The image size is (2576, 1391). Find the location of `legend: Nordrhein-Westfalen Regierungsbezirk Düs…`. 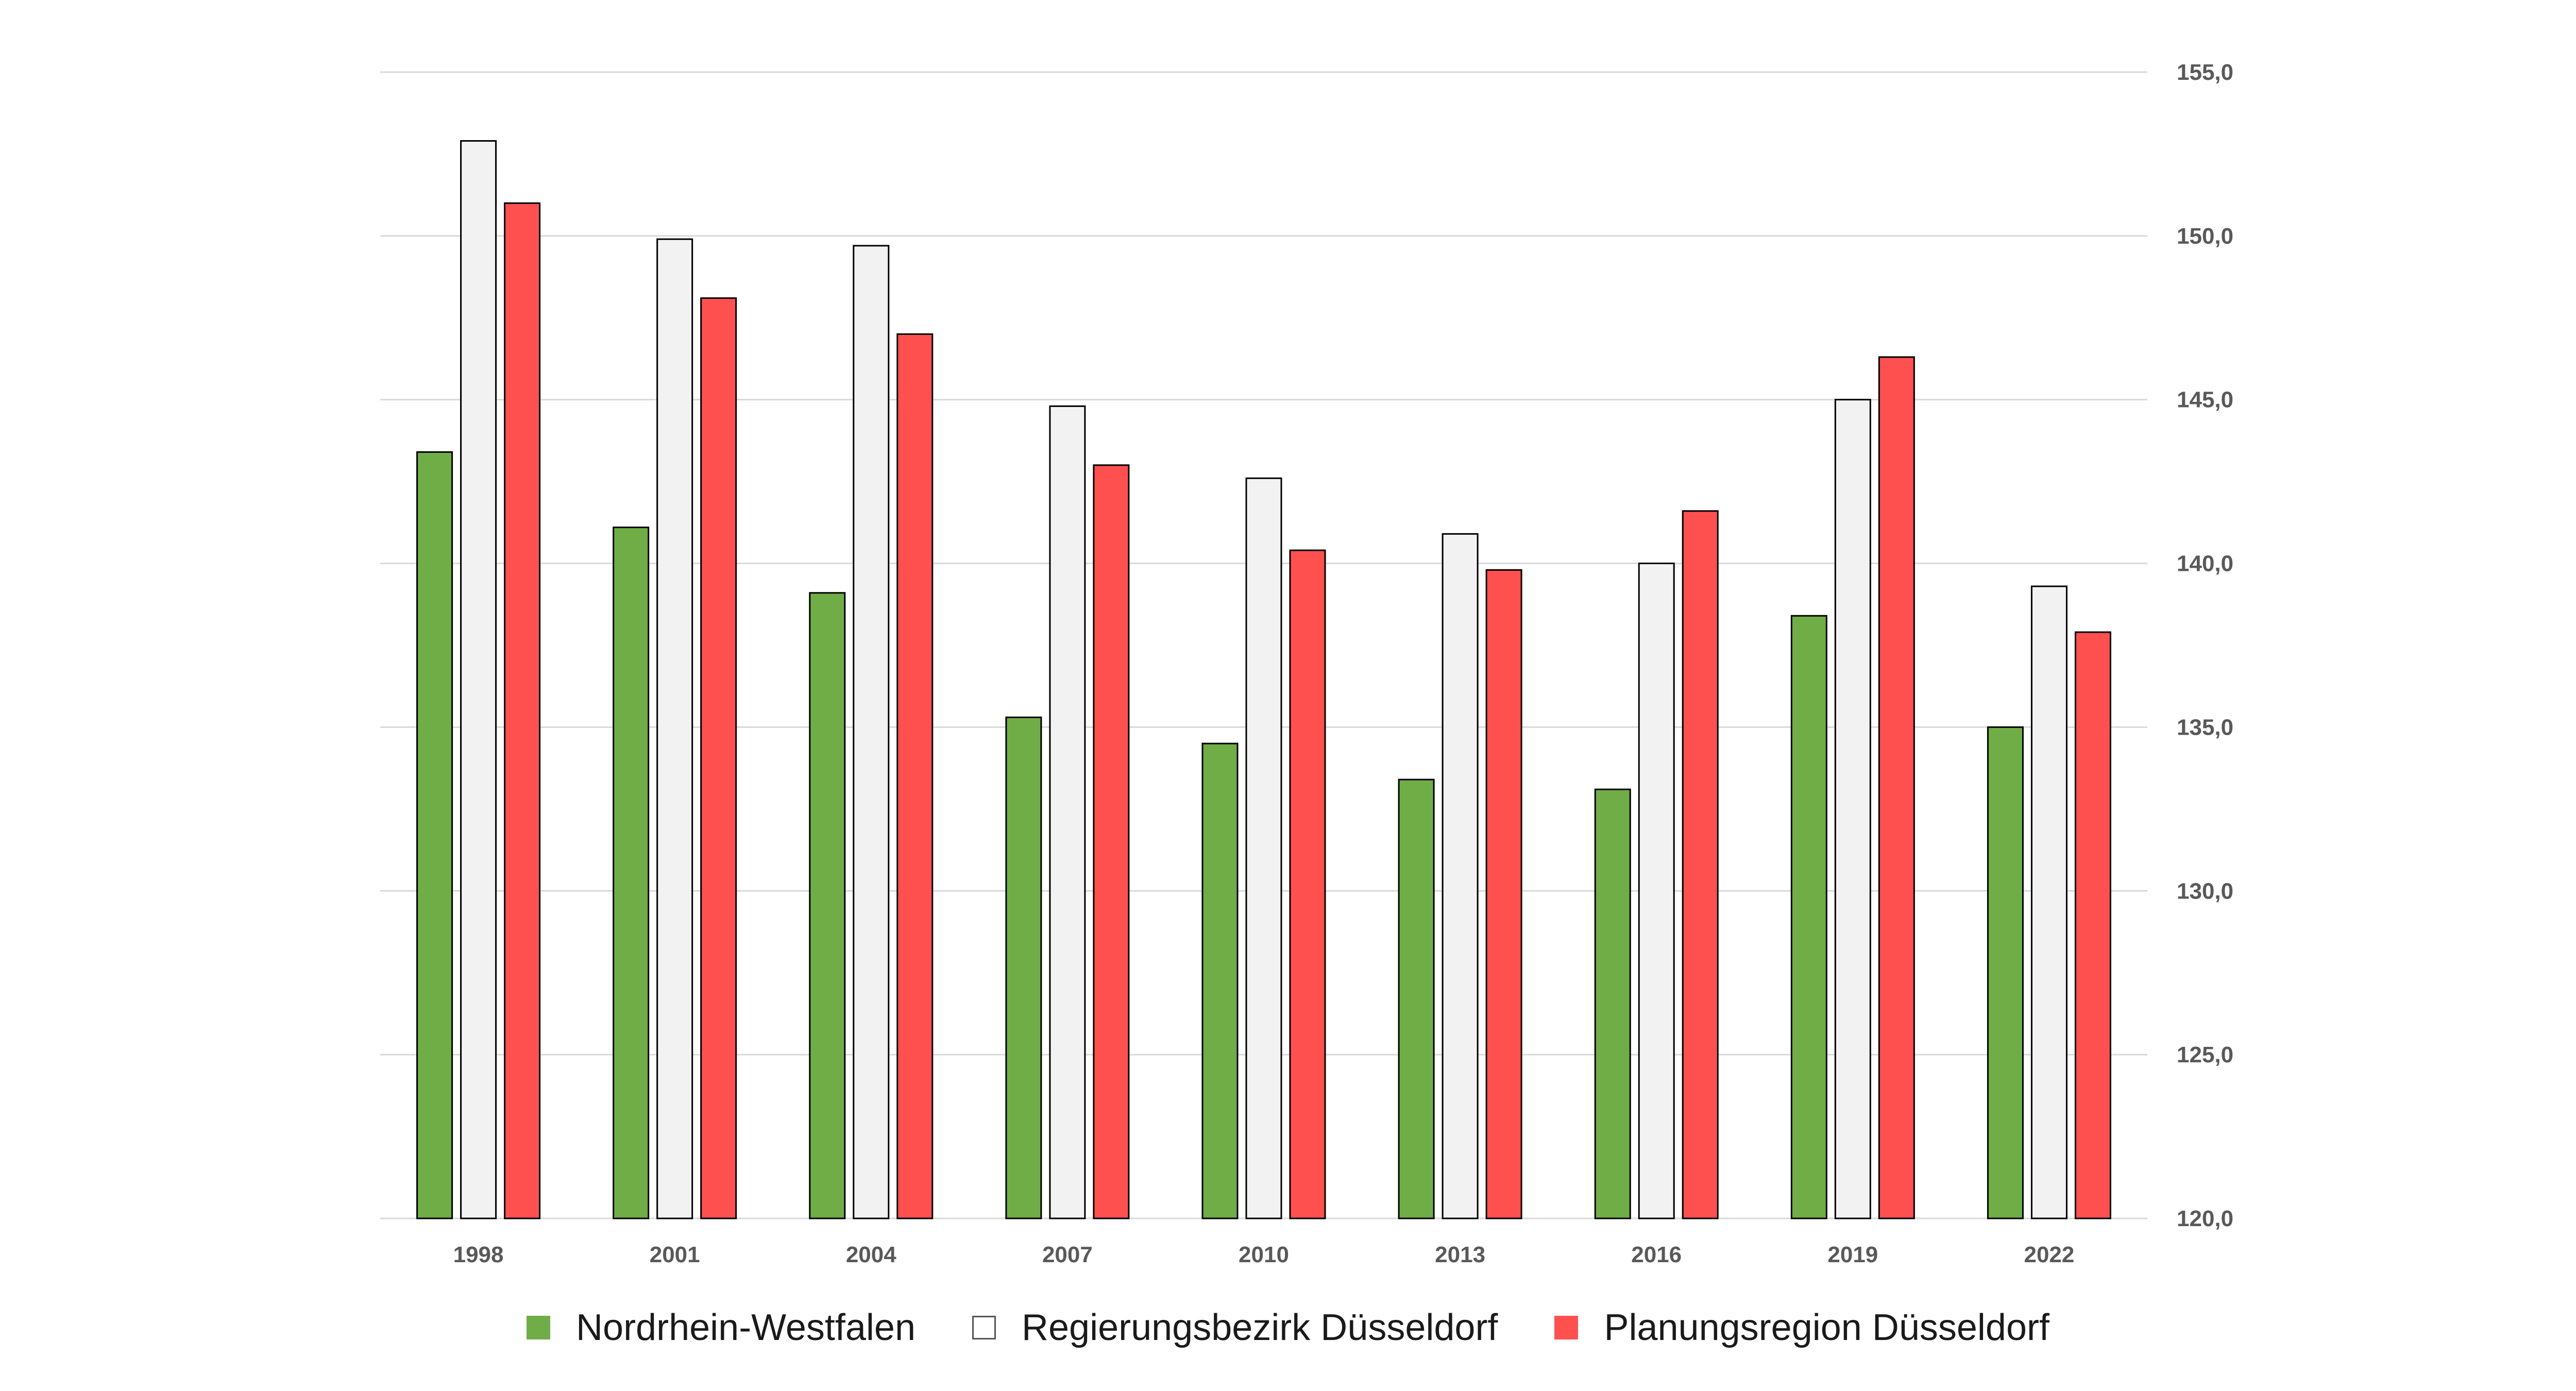

legend: Nordrhein-Westfalen Regierungsbezirk Düs… is located at coordinates (1288, 1328).